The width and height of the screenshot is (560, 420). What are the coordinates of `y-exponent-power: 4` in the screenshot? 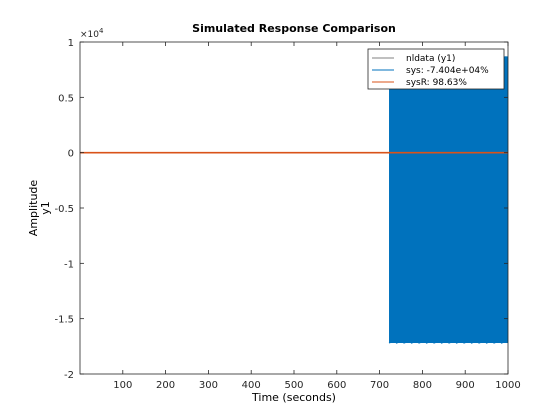 It's located at (101, 31).